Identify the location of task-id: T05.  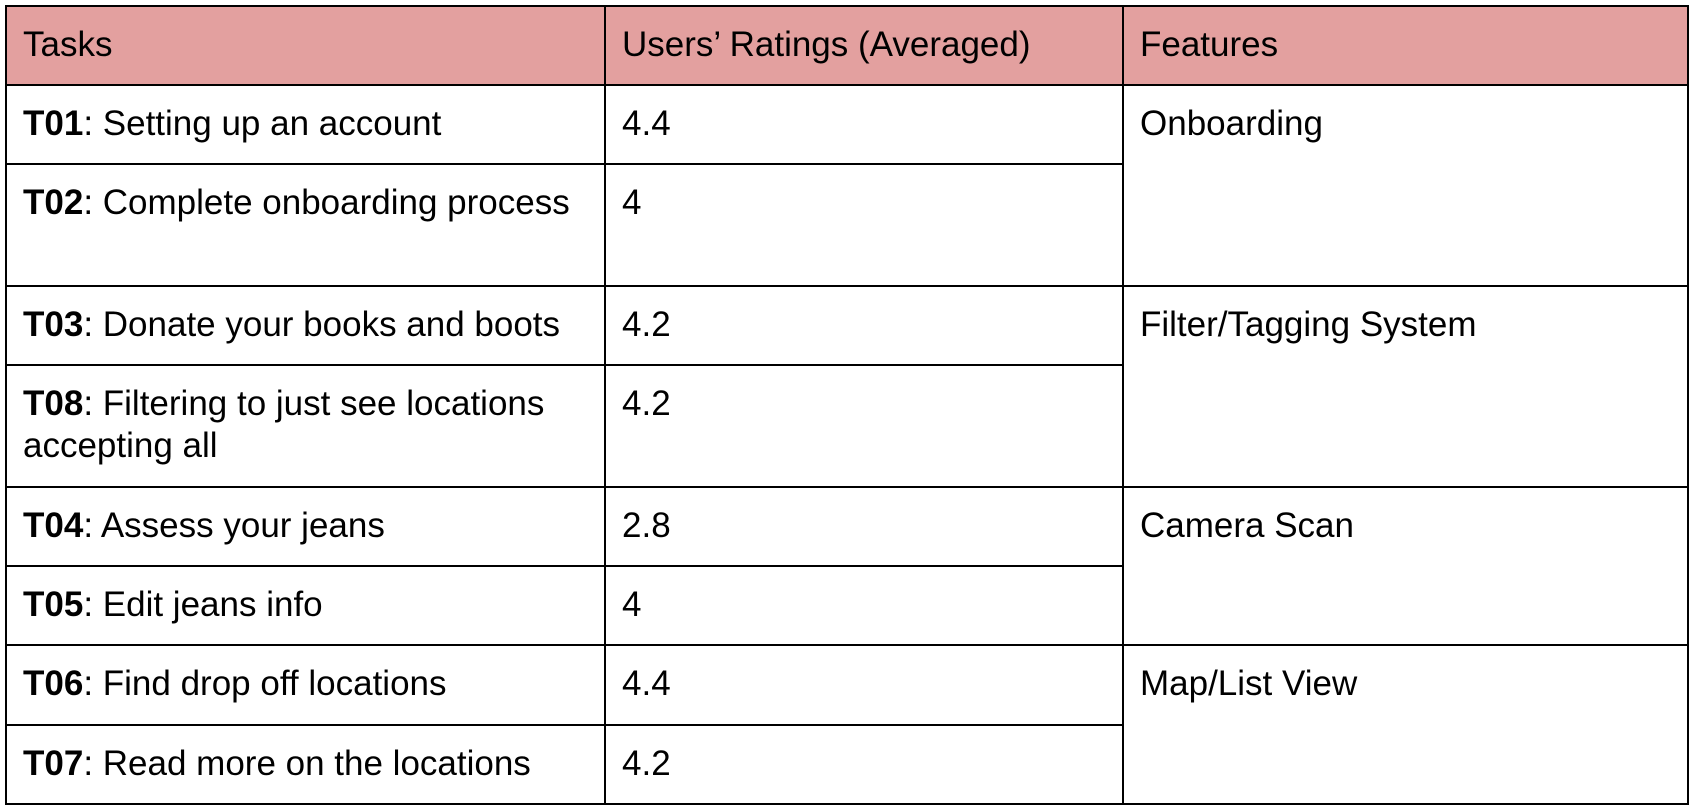
(53, 604).